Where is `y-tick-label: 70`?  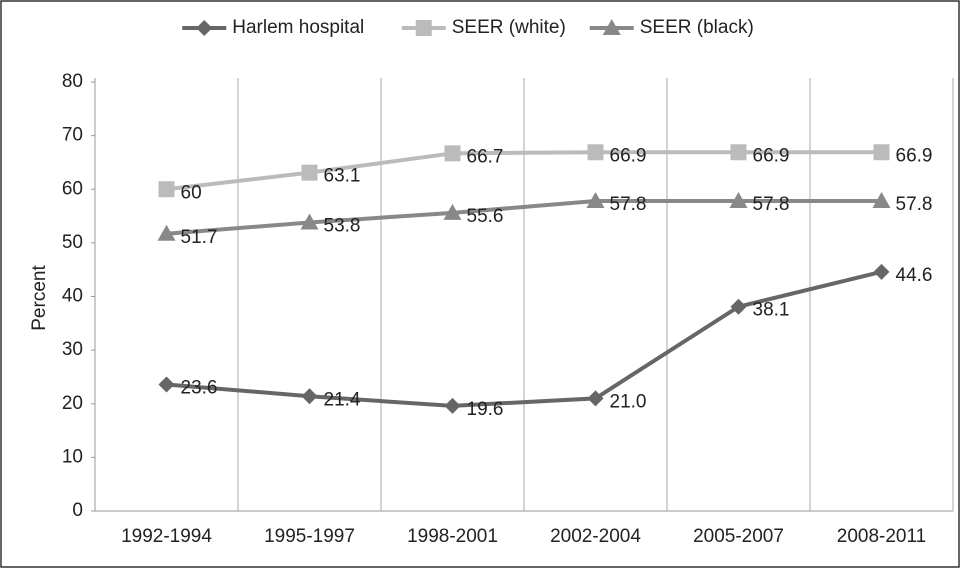 y-tick-label: 70 is located at coordinates (72, 135).